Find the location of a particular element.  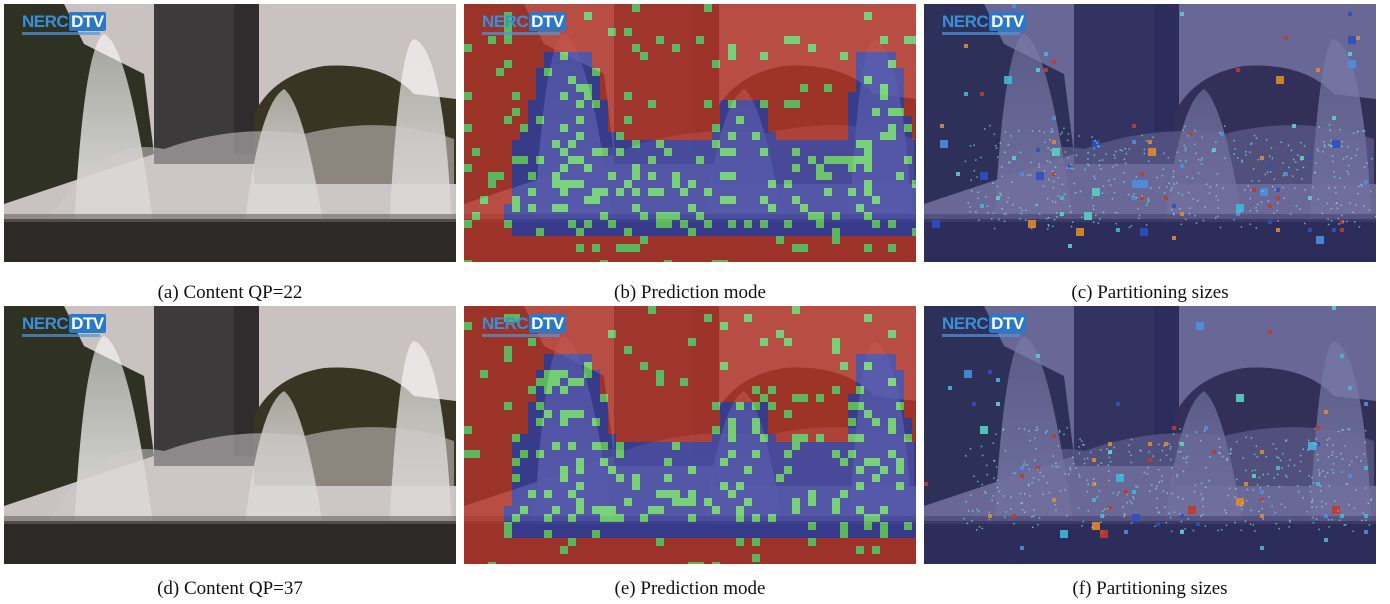

panel-d-content-qp37: NERC DTV is located at coordinates (230, 435).